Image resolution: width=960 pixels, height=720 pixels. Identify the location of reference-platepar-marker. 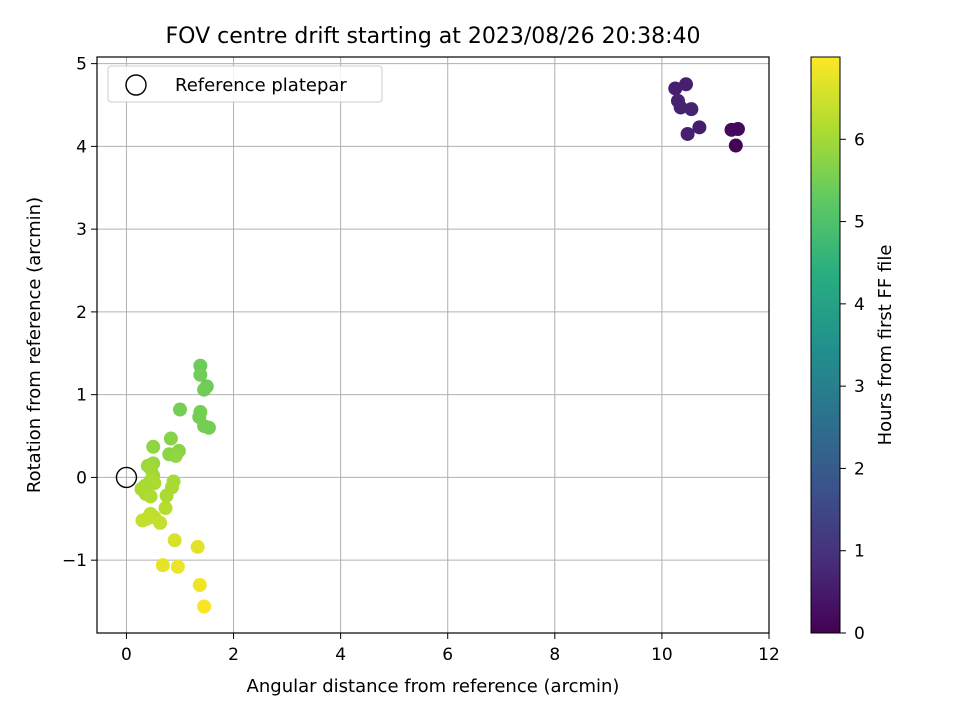
(126, 477).